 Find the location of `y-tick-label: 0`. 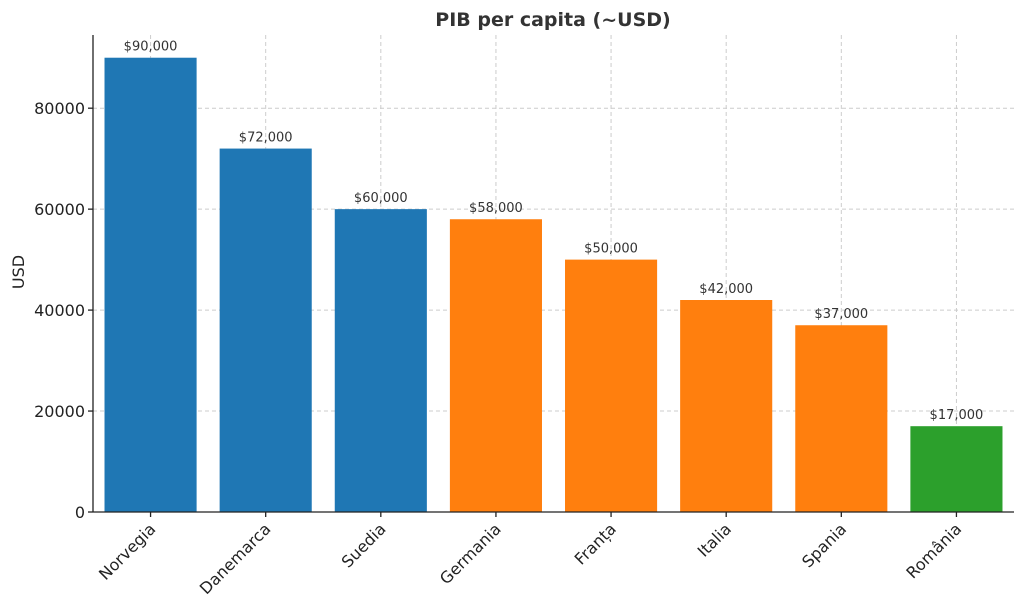

y-tick-label: 0 is located at coordinates (80, 512).